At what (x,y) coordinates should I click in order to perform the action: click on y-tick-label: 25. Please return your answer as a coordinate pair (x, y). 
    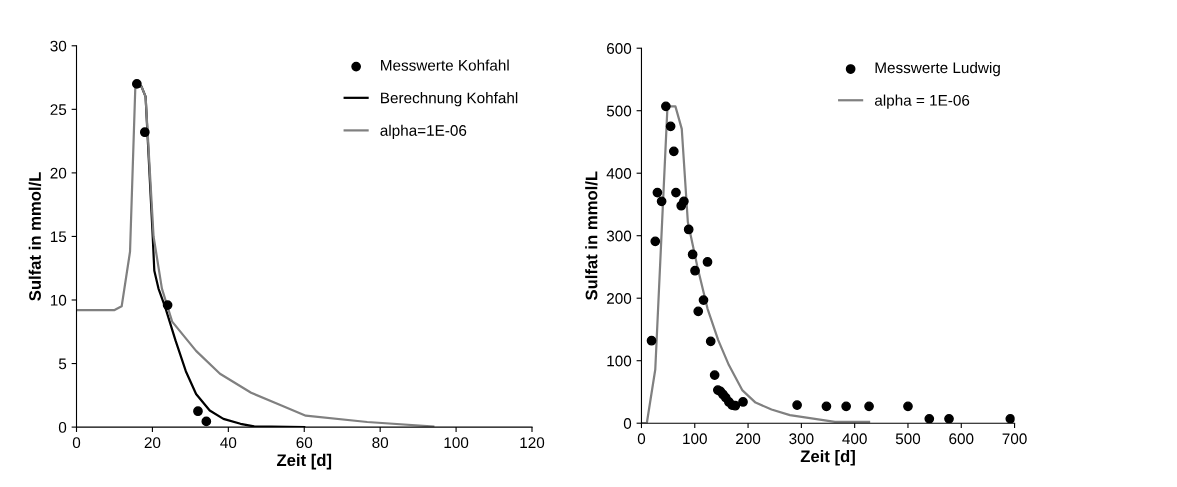
    Looking at the image, I should click on (58, 110).